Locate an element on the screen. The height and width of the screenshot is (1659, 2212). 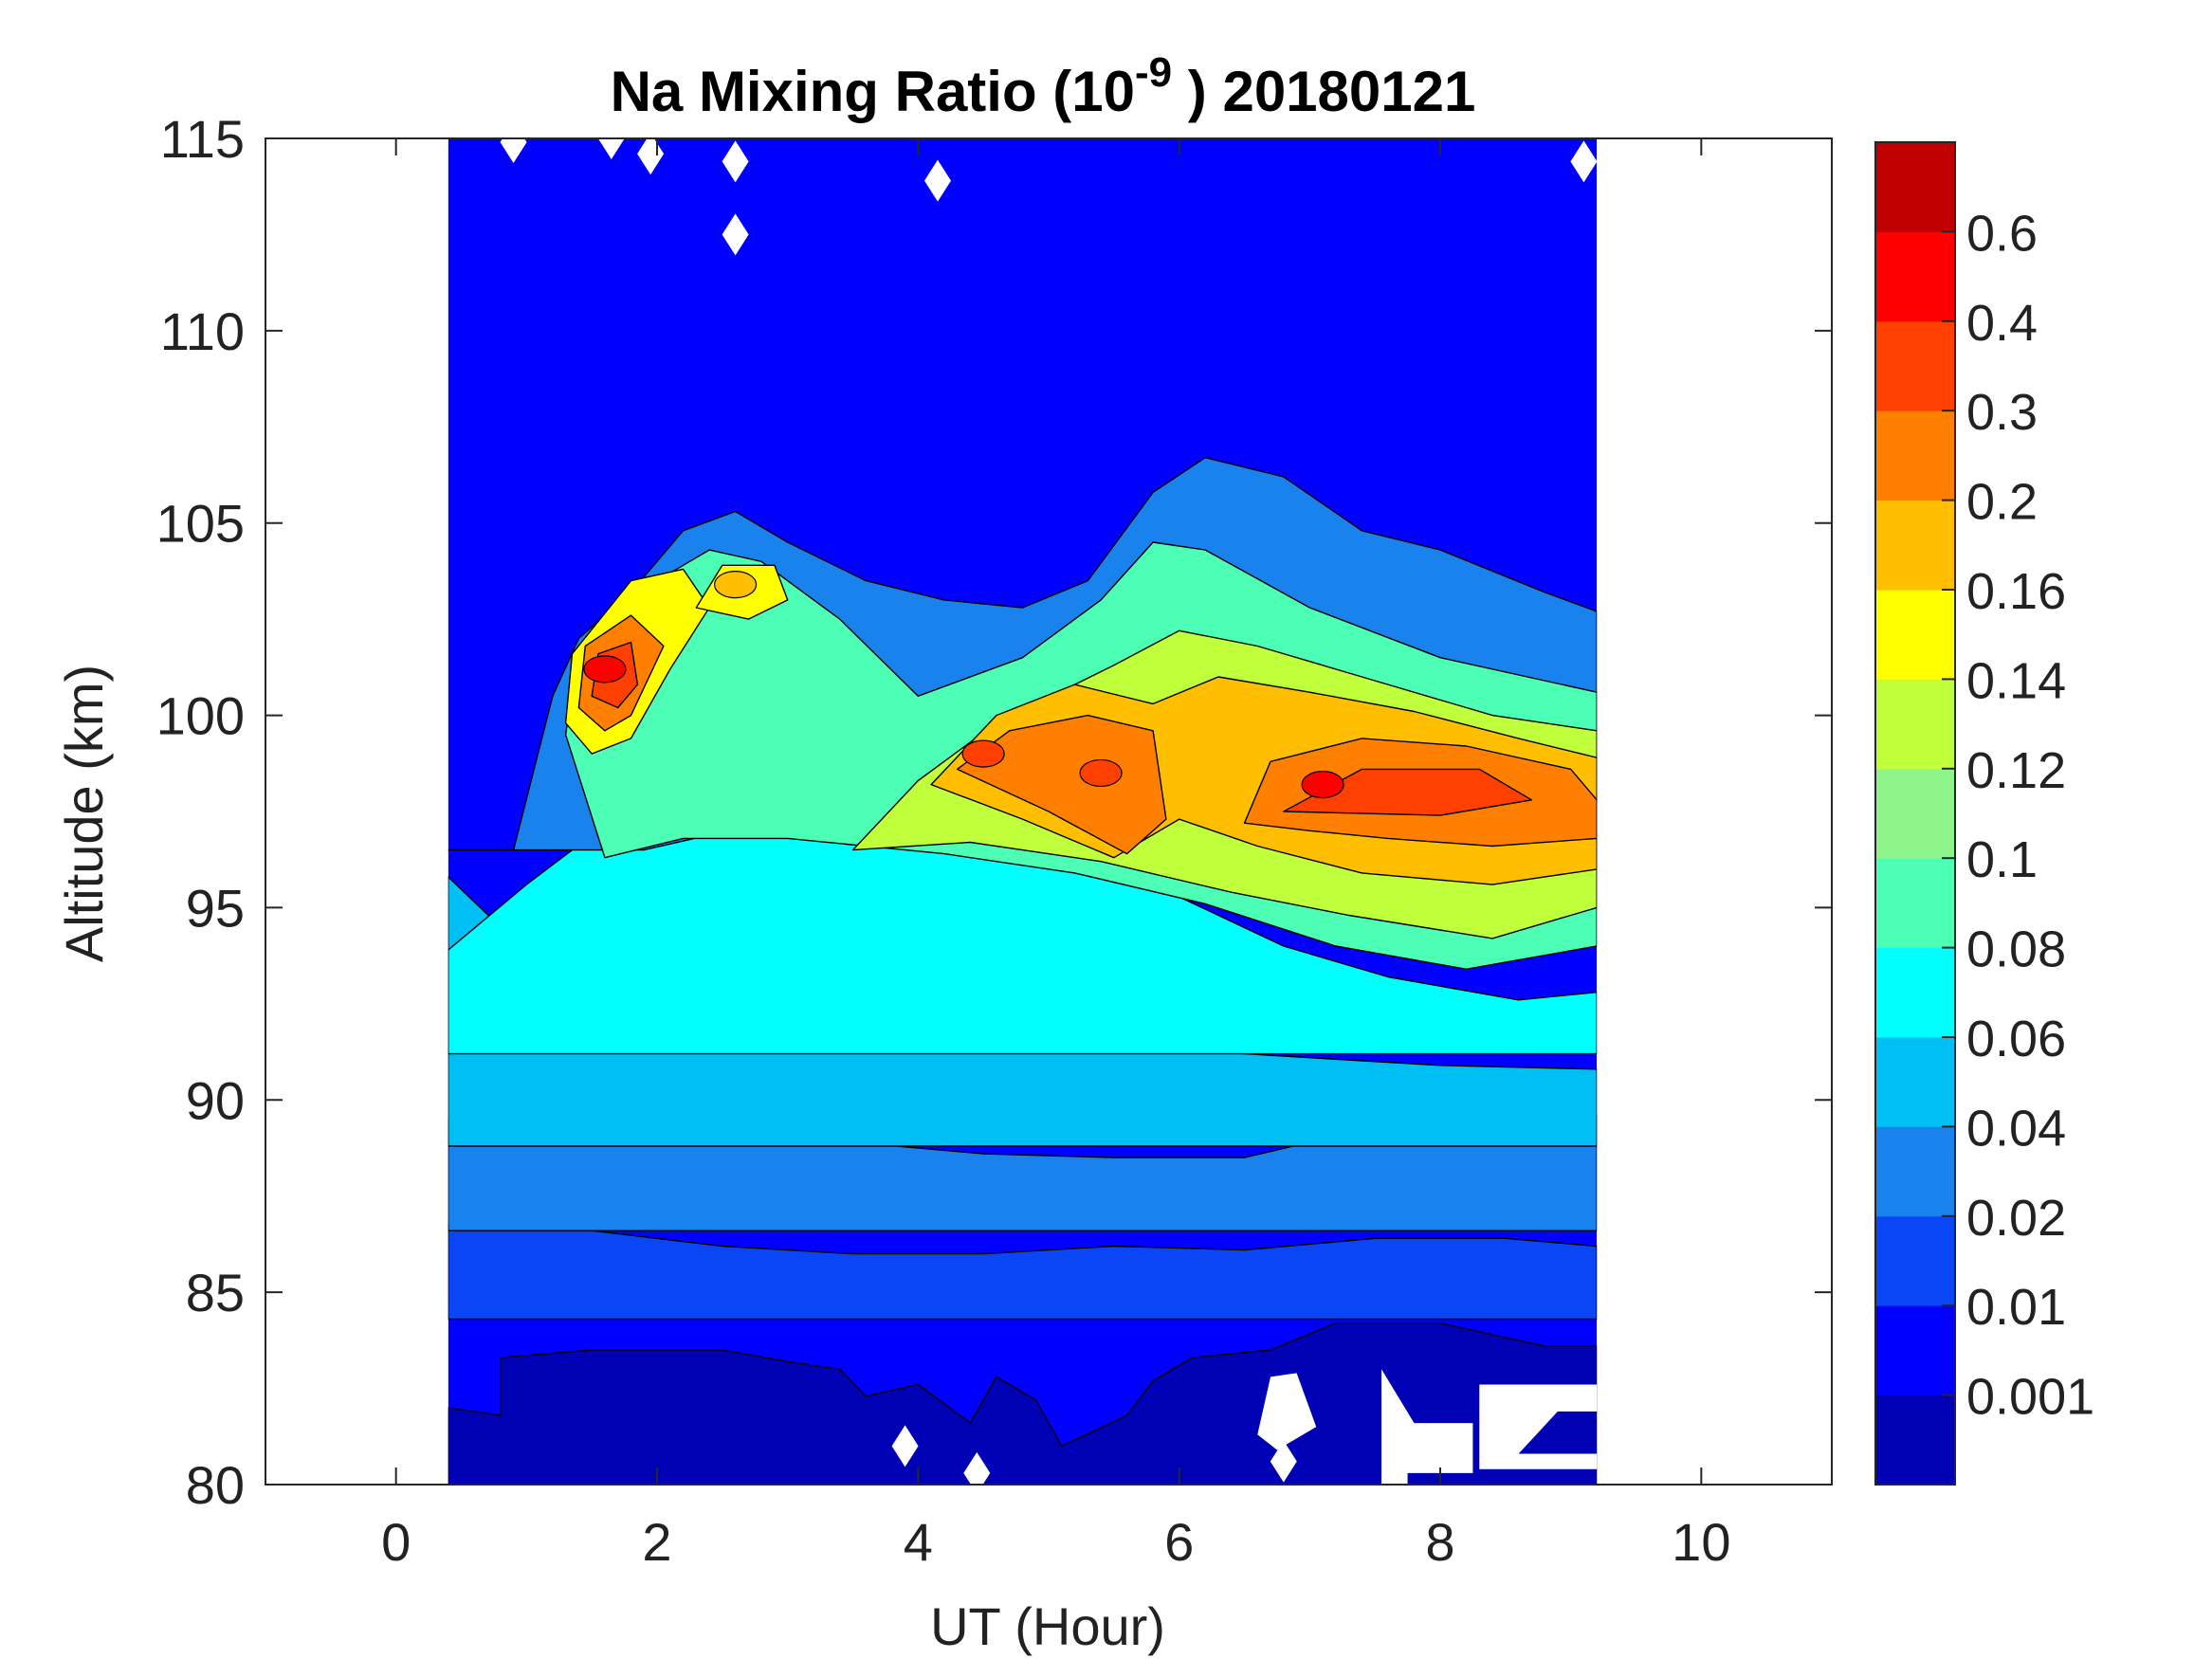
colorbar-tick-label: 0.3 is located at coordinates (2002, 412).